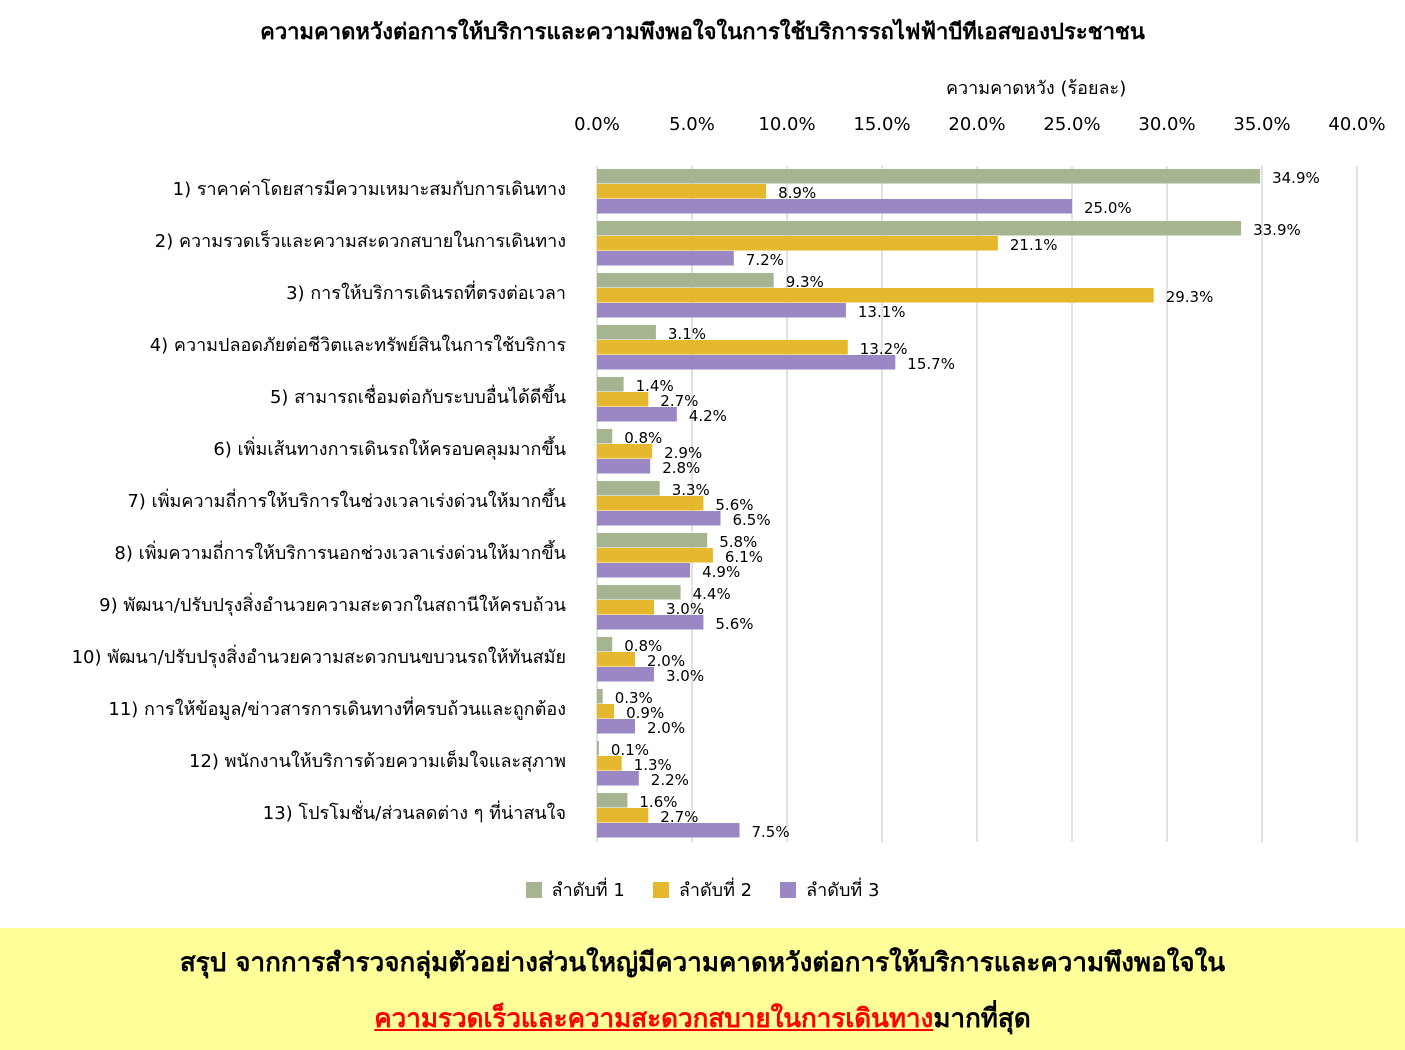  What do you see at coordinates (982, 1019) in the screenshot?
I see `summary-suffix: มากที่สุด` at bounding box center [982, 1019].